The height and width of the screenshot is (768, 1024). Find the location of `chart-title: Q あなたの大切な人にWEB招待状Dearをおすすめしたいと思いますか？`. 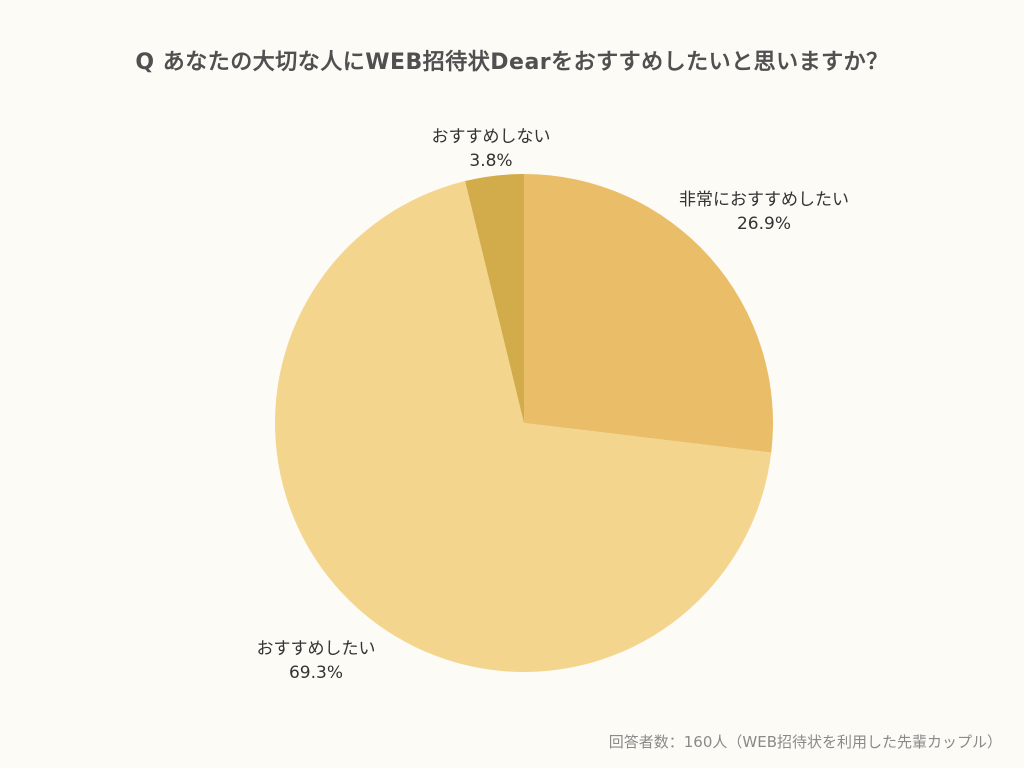

chart-title: Q あなたの大切な人にWEB招待状Dearをおすすめしたいと思いますか？ is located at coordinates (512, 62).